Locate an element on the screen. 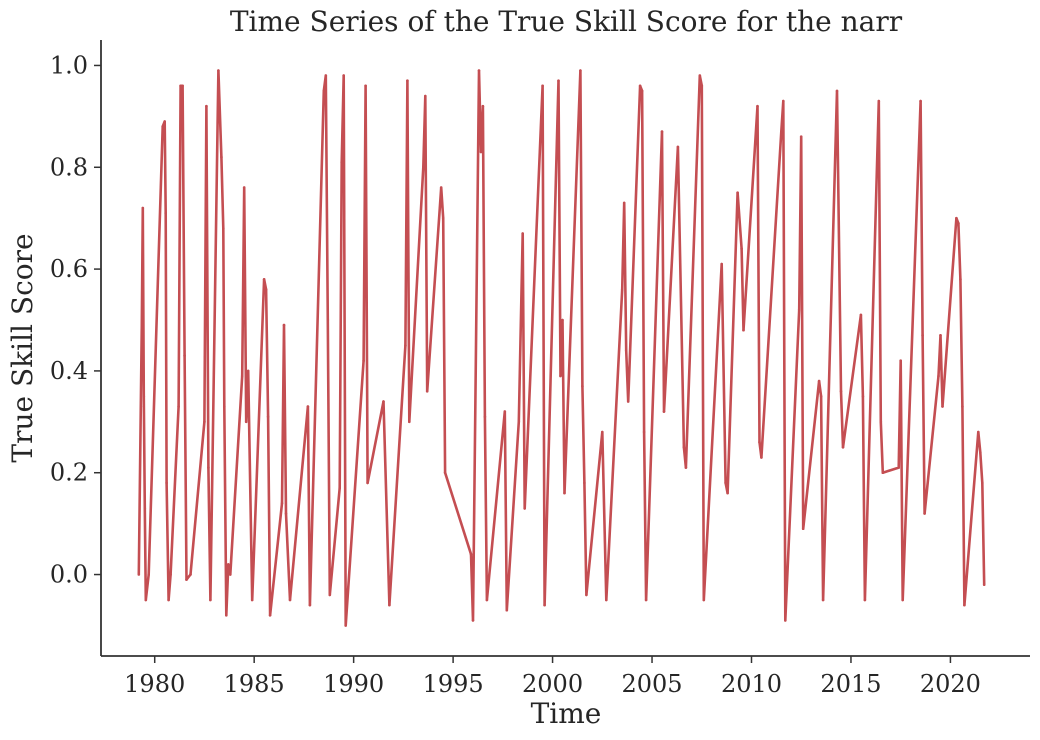 The image size is (1040, 740). x-tick-label: 1990 is located at coordinates (353, 684).